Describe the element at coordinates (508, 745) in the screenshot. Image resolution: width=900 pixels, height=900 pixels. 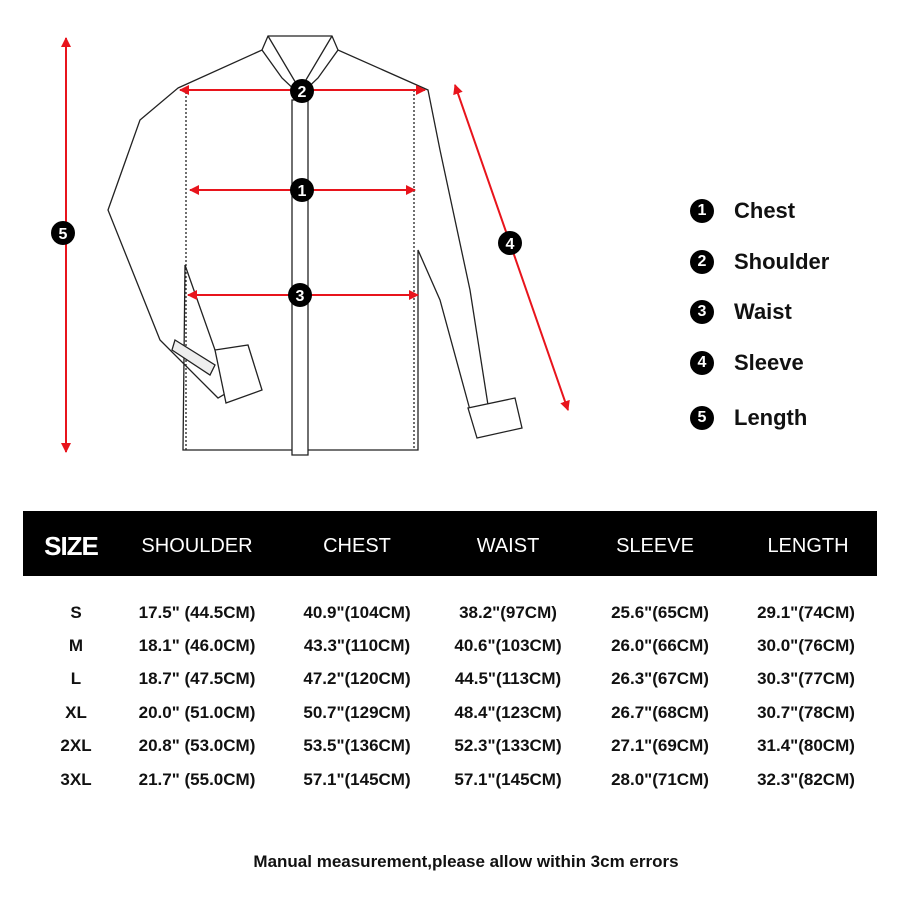
I see `table-cell-waist: 52.3"(133CM)` at that location.